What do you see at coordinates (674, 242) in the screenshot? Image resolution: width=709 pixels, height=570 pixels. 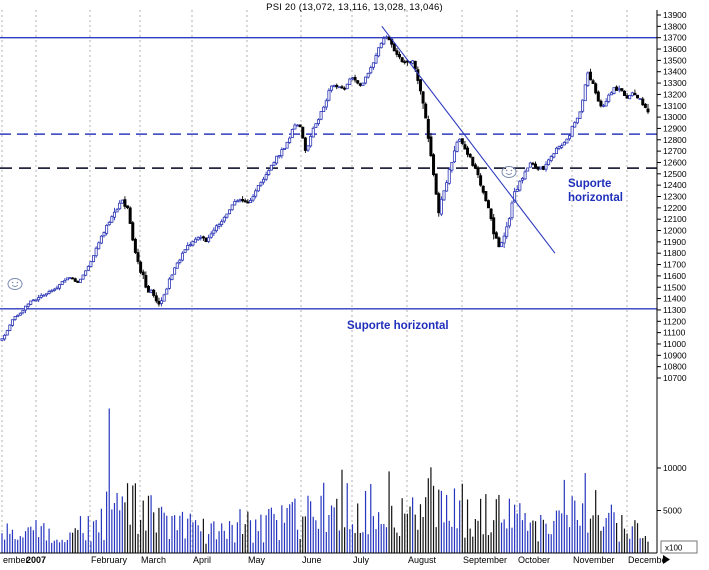 I see `price-axis-label: 11900` at bounding box center [674, 242].